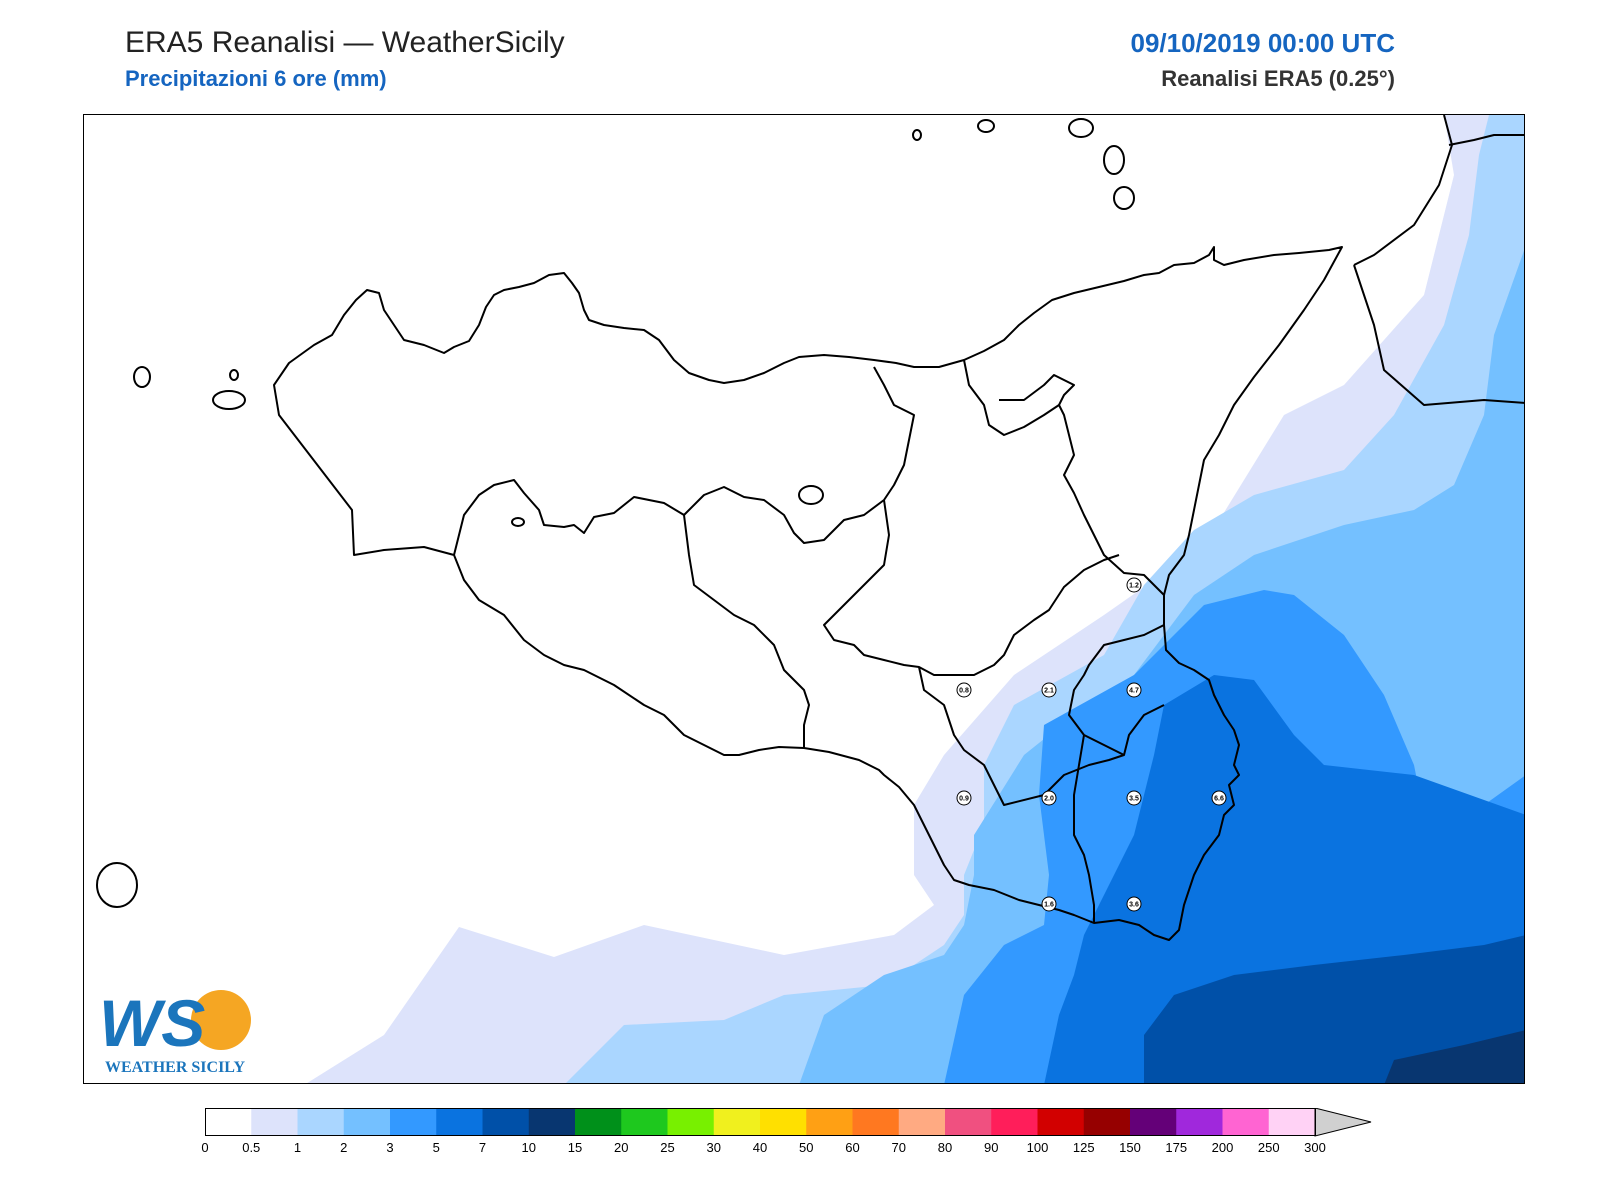 This screenshot has width=1600, height=1200. I want to click on island-pantelleria, so click(117, 885).